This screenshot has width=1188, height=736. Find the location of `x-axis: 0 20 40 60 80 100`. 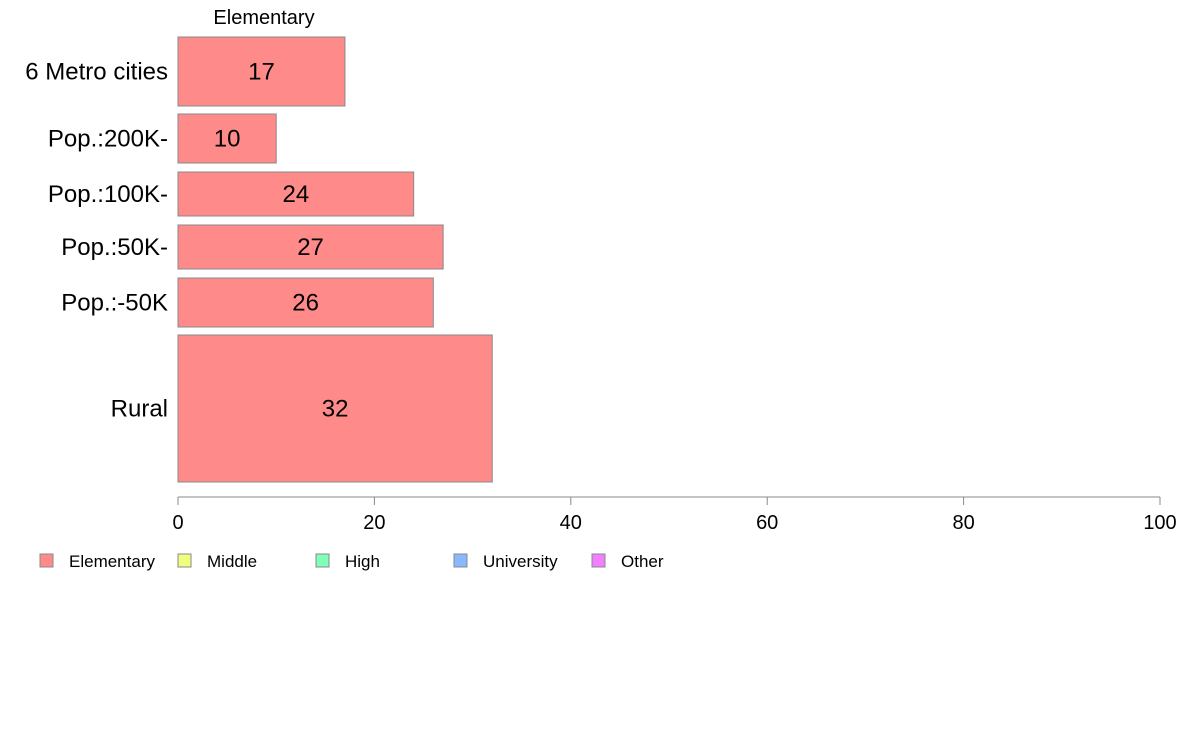

x-axis: 0 20 40 60 80 100 is located at coordinates (674, 515).